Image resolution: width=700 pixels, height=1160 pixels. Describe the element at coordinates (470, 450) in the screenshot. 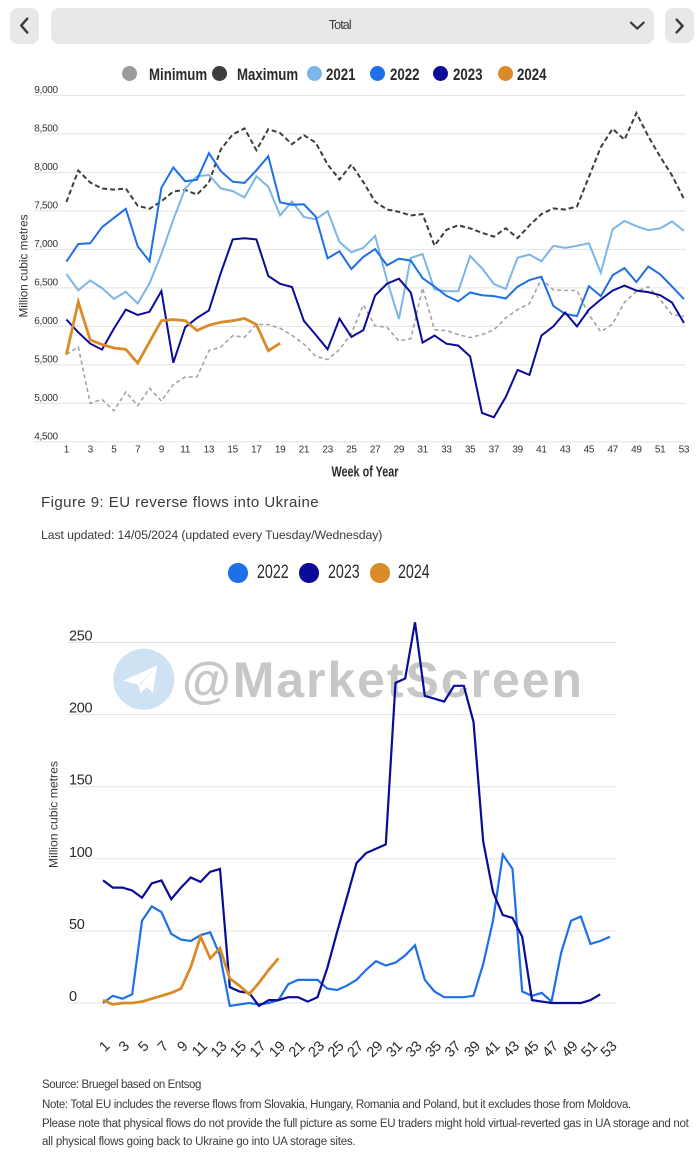

I see `svg-text: 35` at that location.